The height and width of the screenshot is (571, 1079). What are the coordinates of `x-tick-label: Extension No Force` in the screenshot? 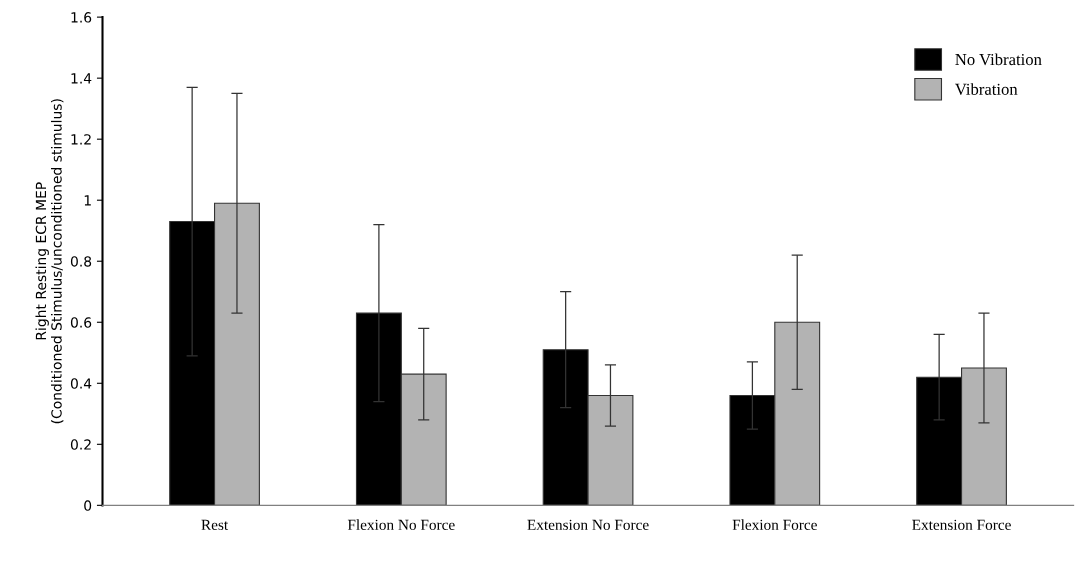 It's located at (588, 524).